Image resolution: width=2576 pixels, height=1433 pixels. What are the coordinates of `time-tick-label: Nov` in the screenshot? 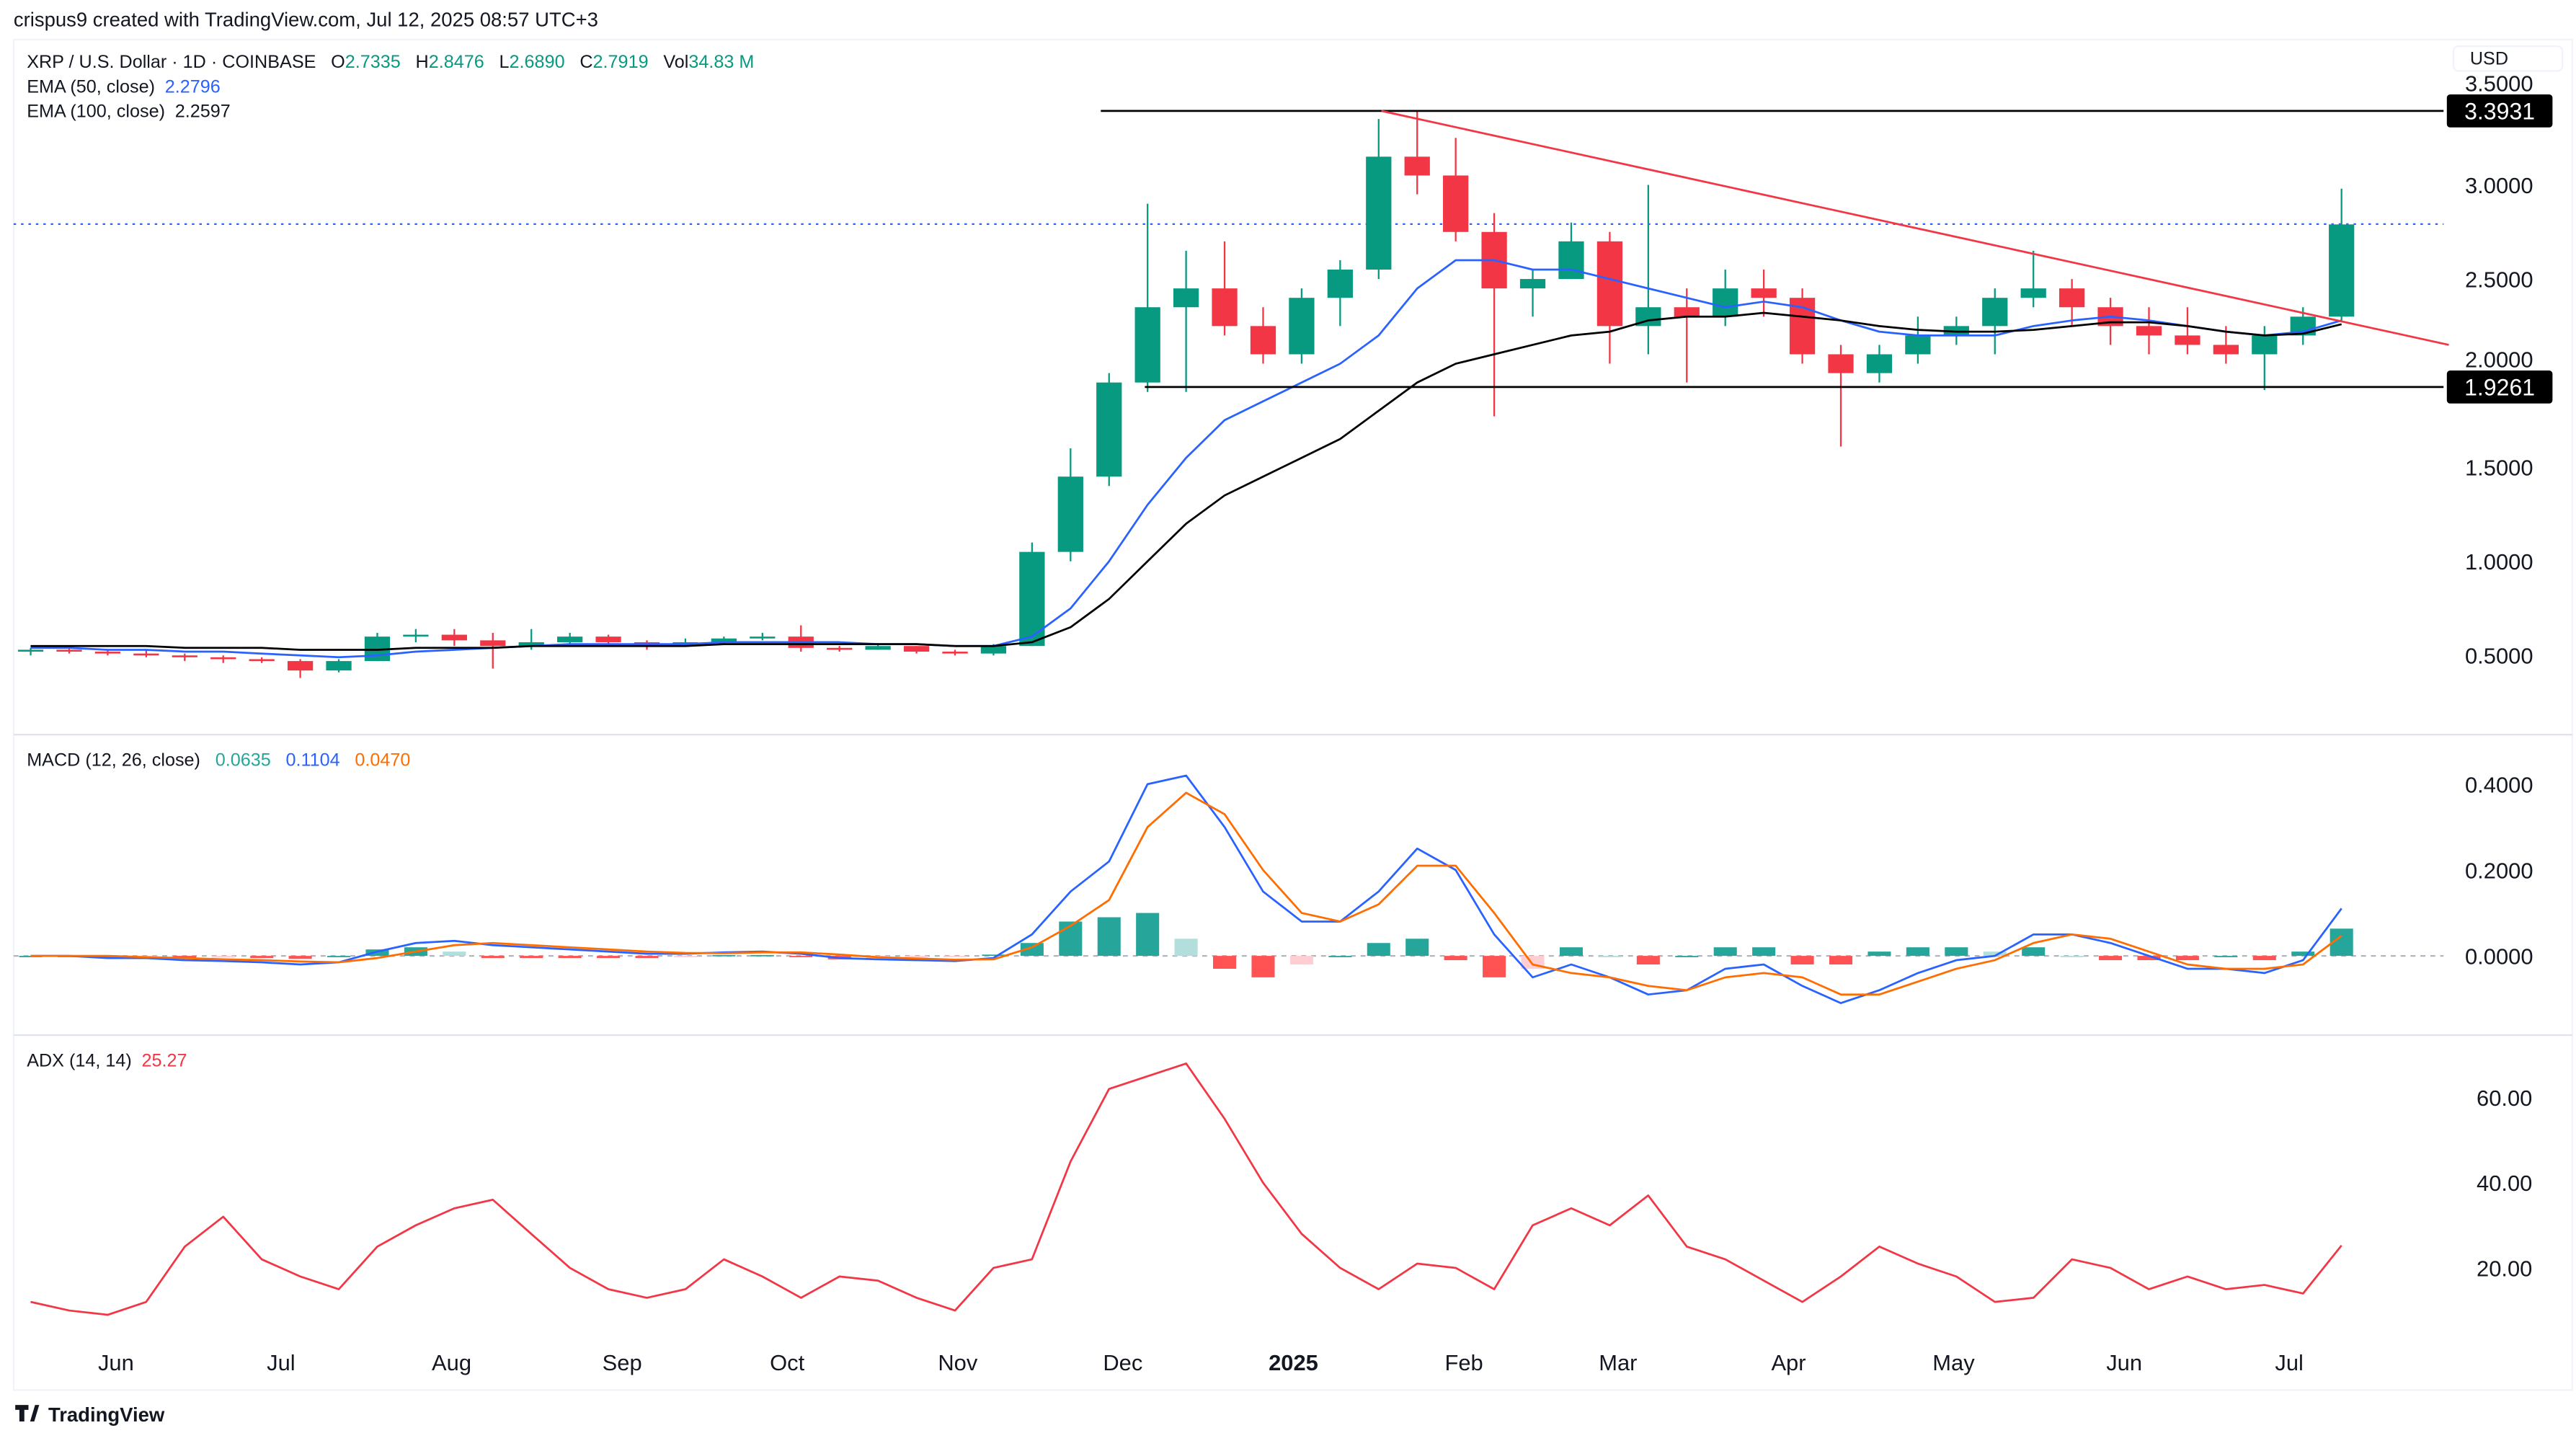 It's located at (958, 1362).